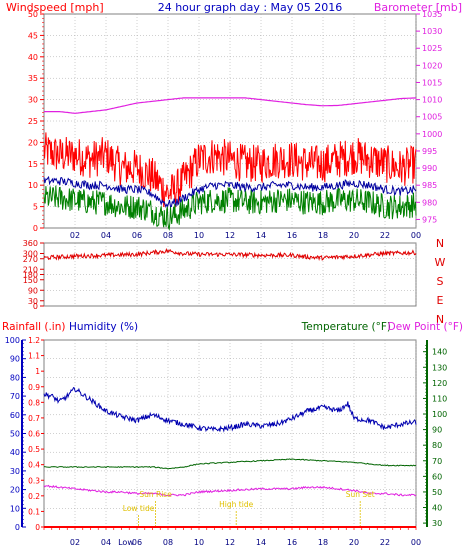 This screenshot has height=559, width=466. Describe the element at coordinates (230, 490) in the screenshot. I see `dewpoint-series` at that location.